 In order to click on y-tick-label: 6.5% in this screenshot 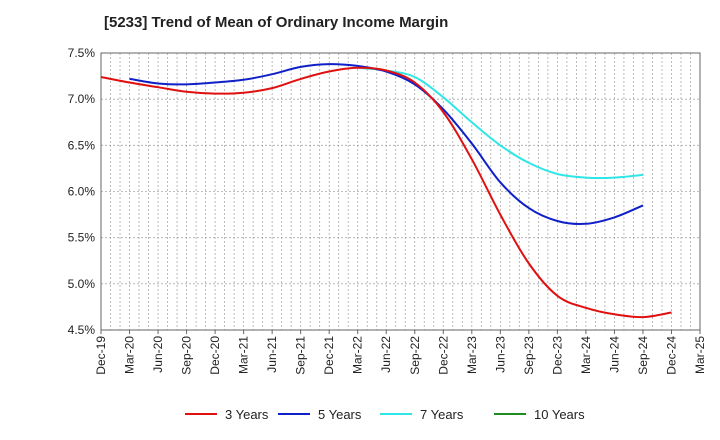, I will do `click(82, 145)`.